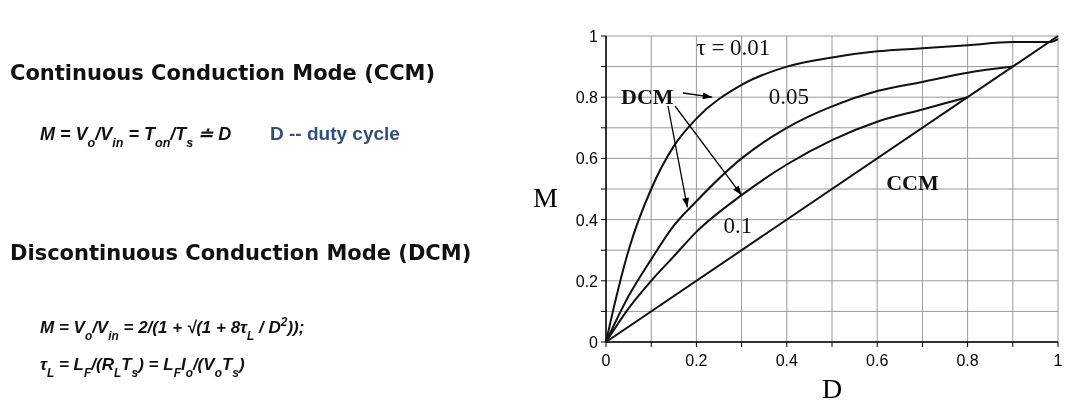 This screenshot has width=1080, height=418. I want to click on x-tick-label: 0, so click(606, 360).